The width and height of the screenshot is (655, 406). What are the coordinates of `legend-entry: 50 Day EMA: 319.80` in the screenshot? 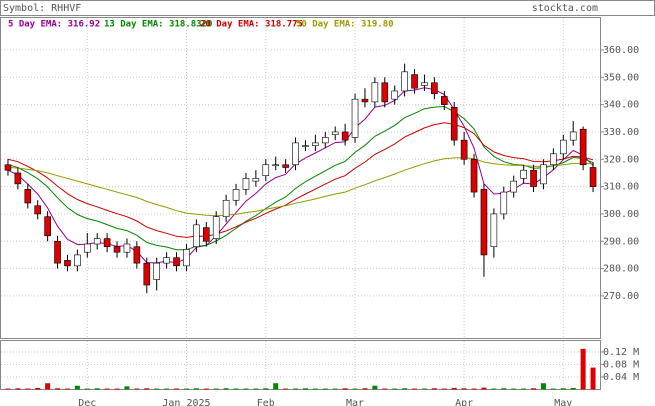 It's located at (345, 25).